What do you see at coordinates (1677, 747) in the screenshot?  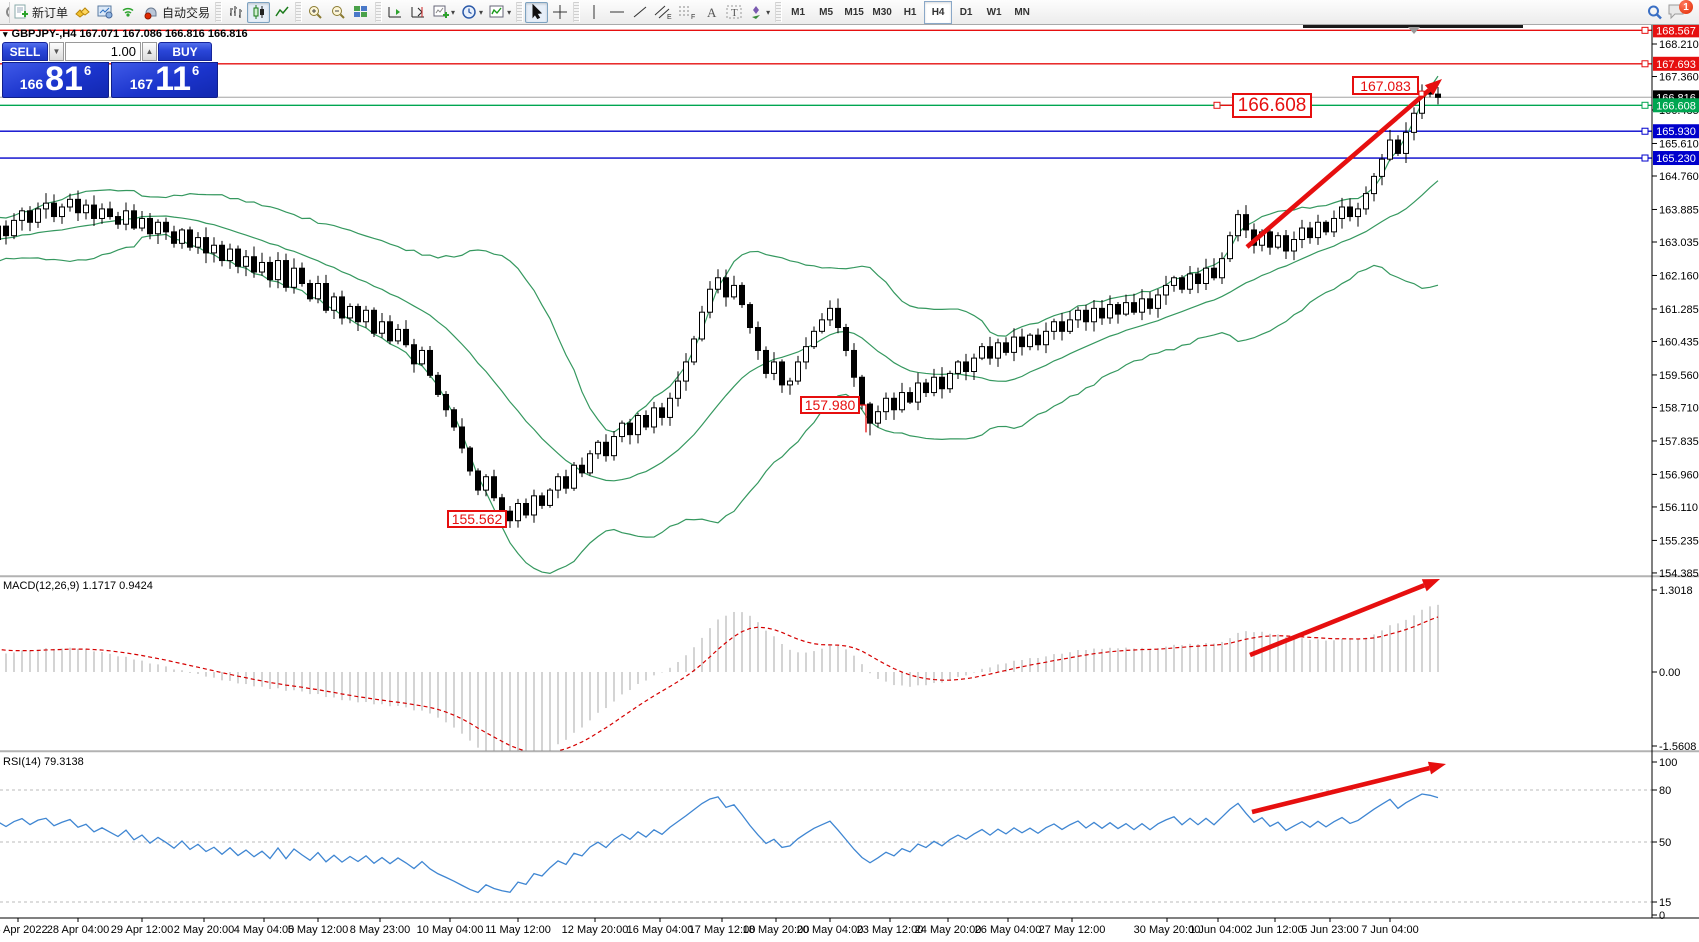 I see `svg-text: -1.5608` at bounding box center [1677, 747].